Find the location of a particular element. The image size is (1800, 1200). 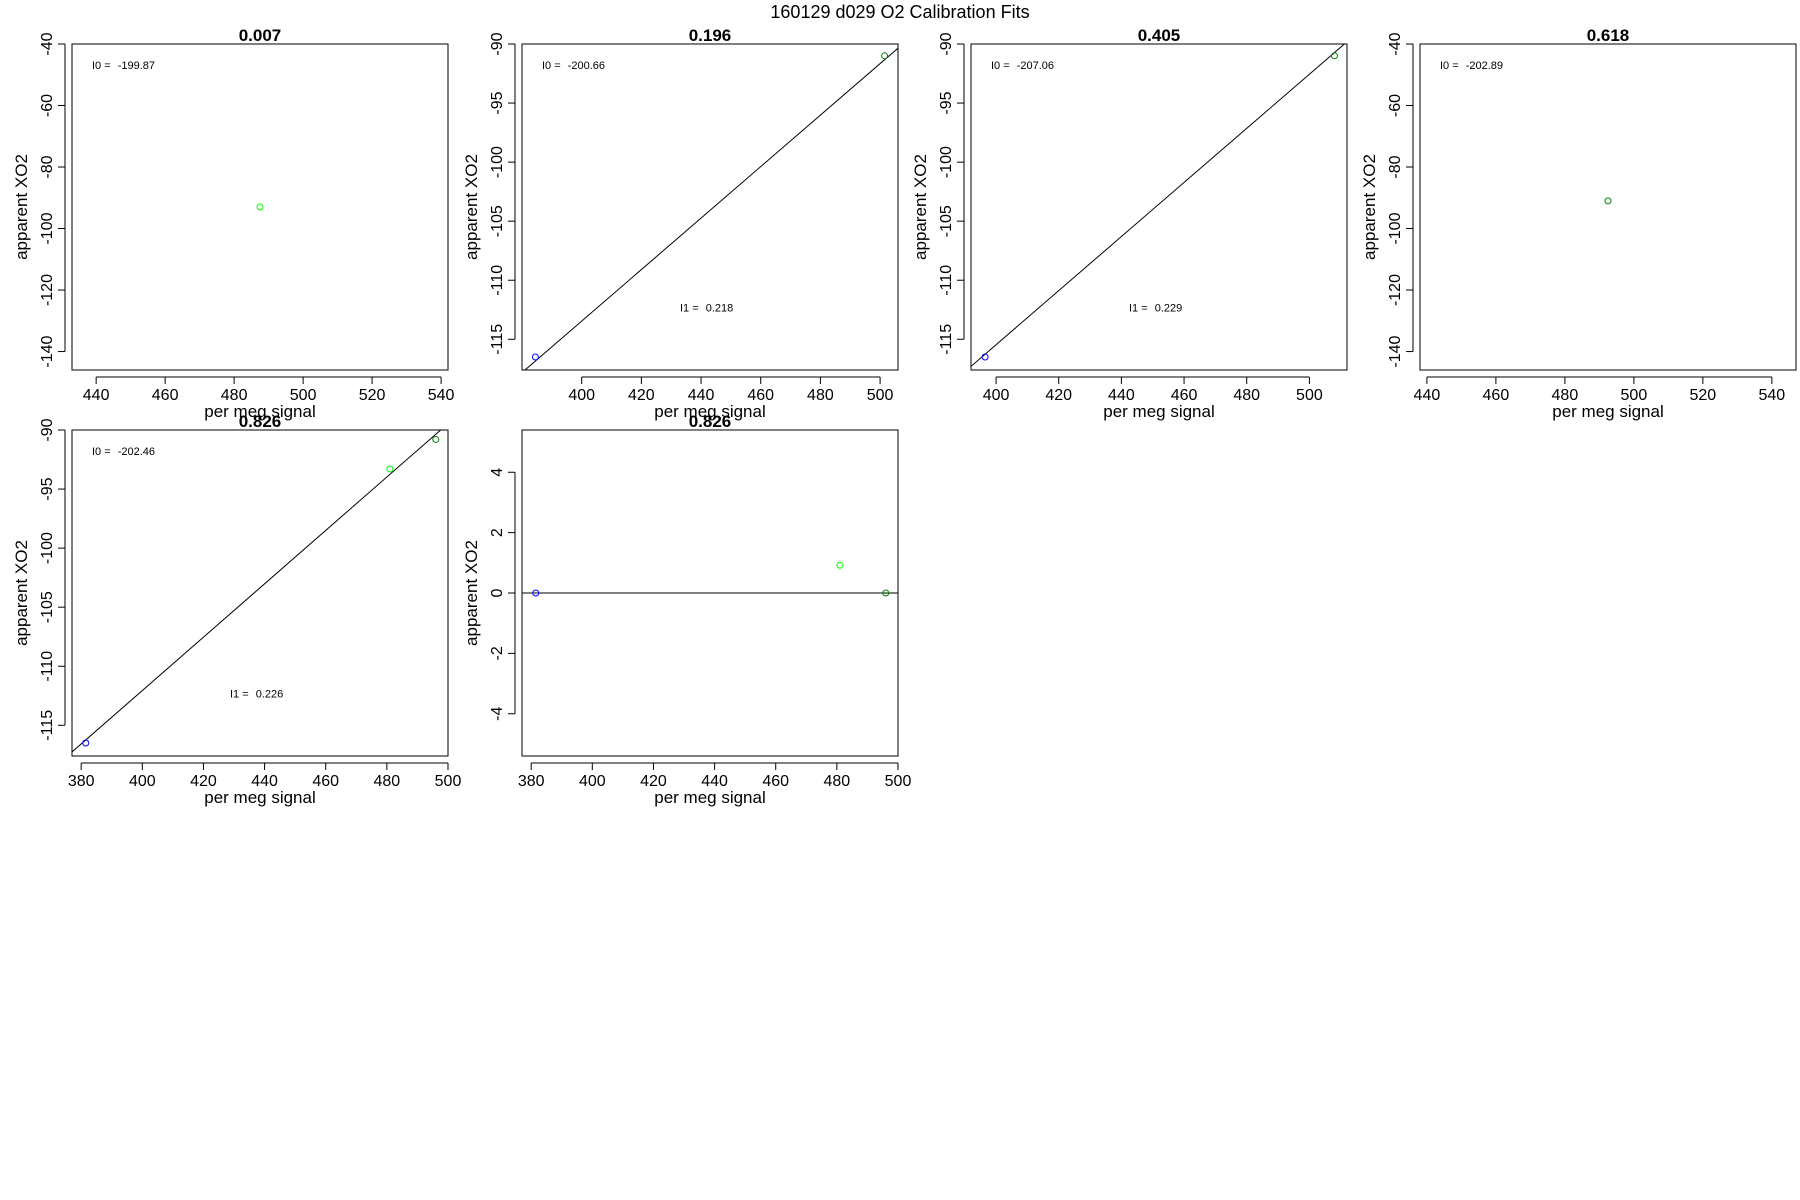

panel-title: 0.007 is located at coordinates (260, 35).